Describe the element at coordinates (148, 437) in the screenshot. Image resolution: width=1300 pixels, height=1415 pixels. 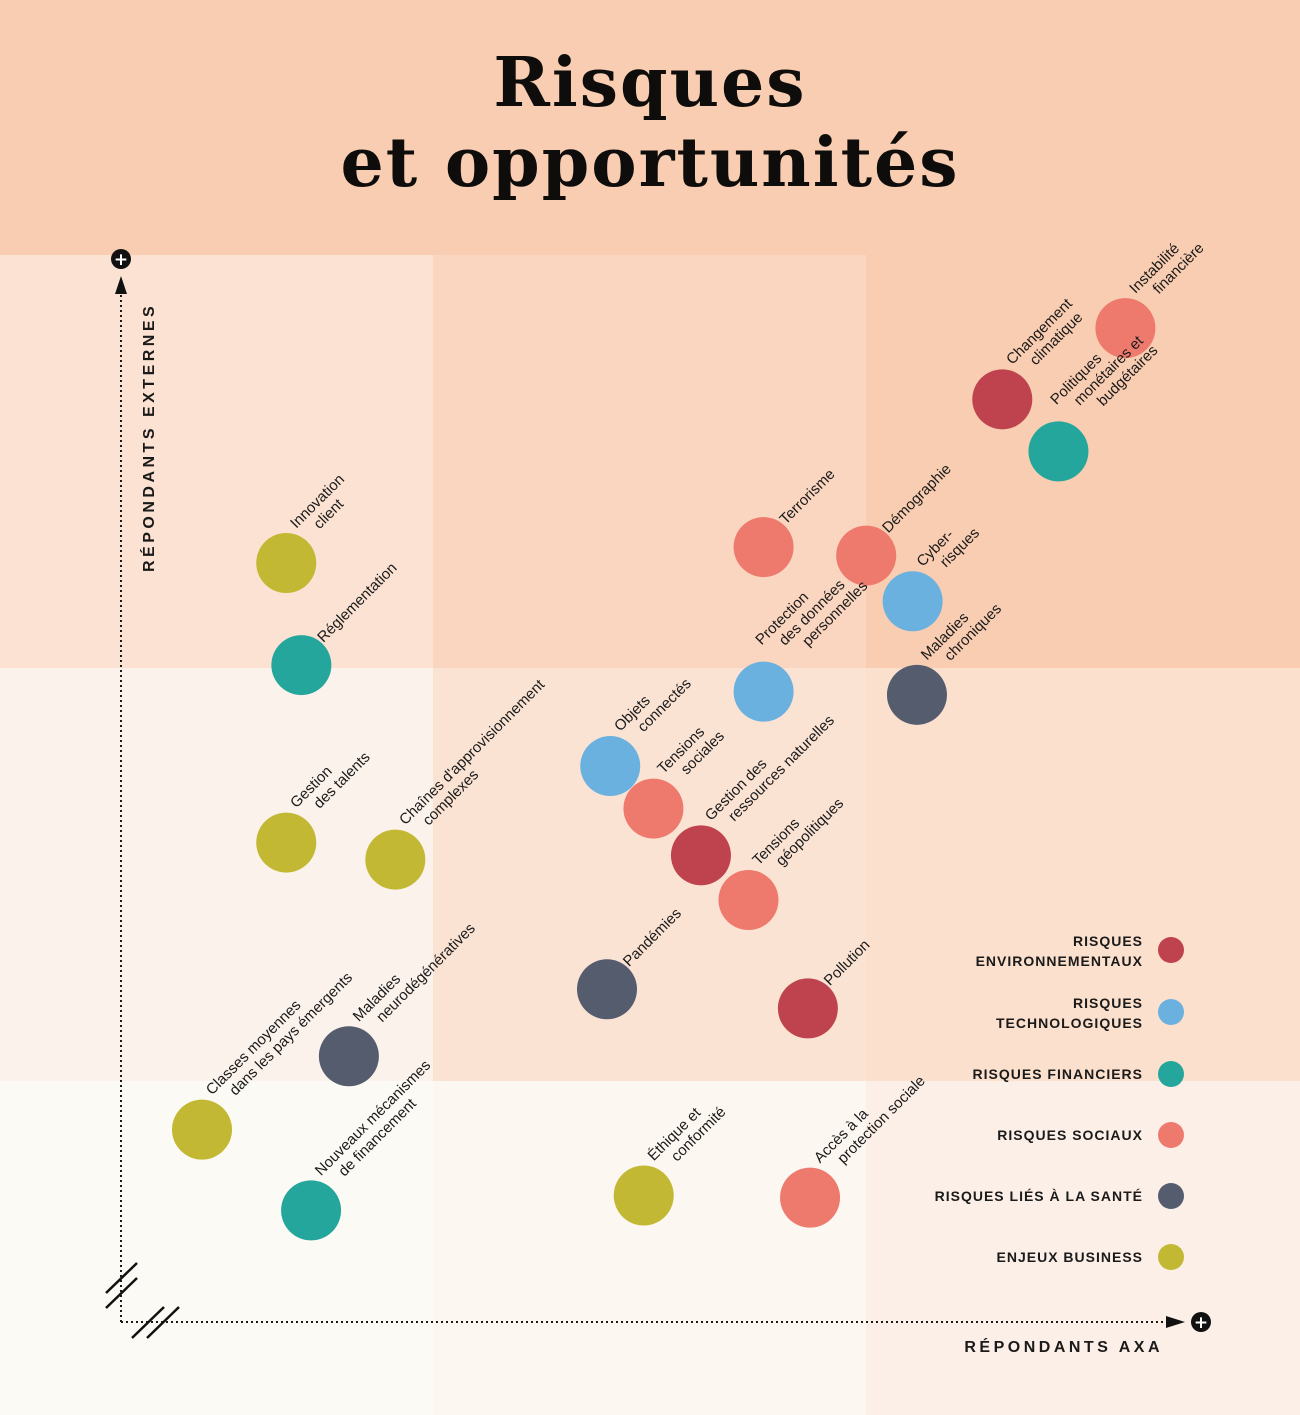
I see `y-axis-label: RÉPONDANTS EXTERNES` at that location.